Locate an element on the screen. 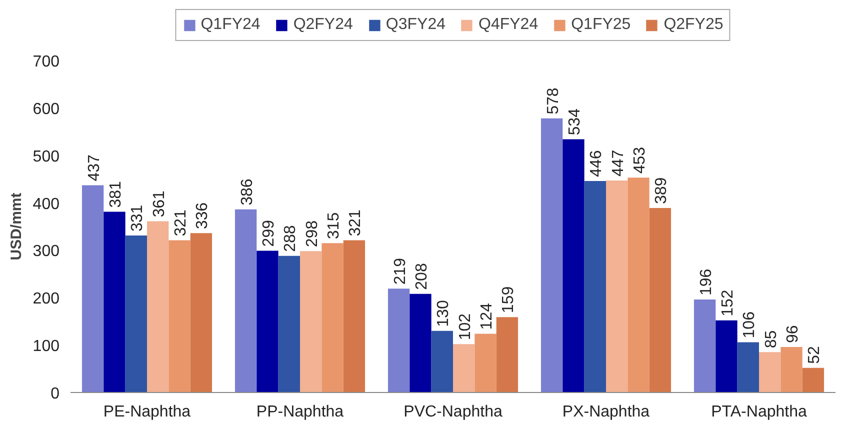 The width and height of the screenshot is (851, 433). y-tick-label: 200 is located at coordinates (46, 299).